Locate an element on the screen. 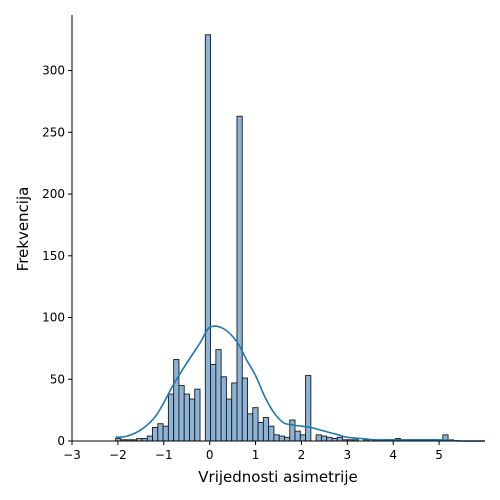 Image resolution: width=500 pixels, height=500 pixels. x-tick-label: 5 is located at coordinates (439, 455).